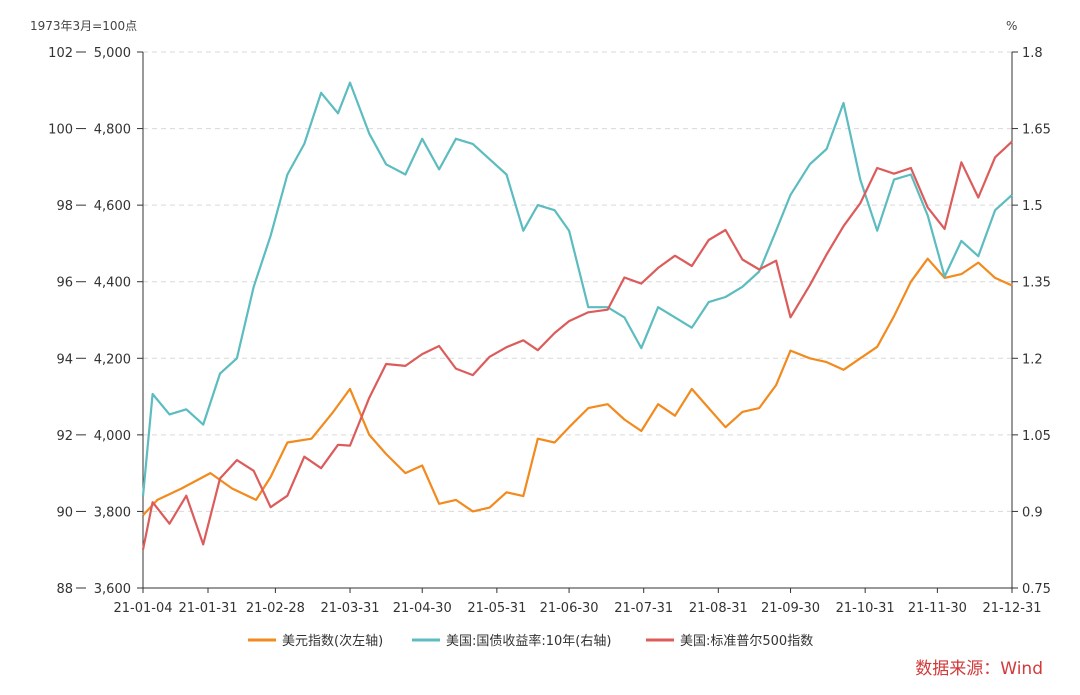 Image resolution: width=1080 pixels, height=695 pixels. What do you see at coordinates (112, 589) in the screenshot?
I see `inner-left-tick-label: 3,600` at bounding box center [112, 589].